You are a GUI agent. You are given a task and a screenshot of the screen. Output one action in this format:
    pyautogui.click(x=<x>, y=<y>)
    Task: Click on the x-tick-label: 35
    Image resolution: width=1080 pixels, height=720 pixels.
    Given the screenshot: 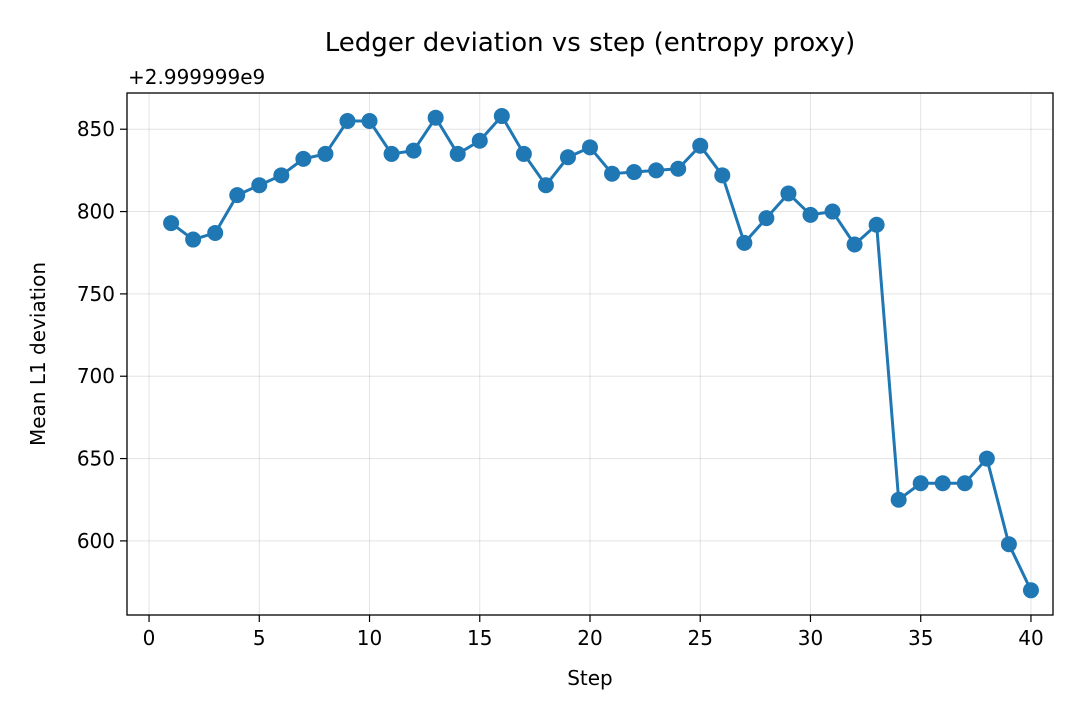 What is the action you would take?
    pyautogui.click(x=920, y=638)
    